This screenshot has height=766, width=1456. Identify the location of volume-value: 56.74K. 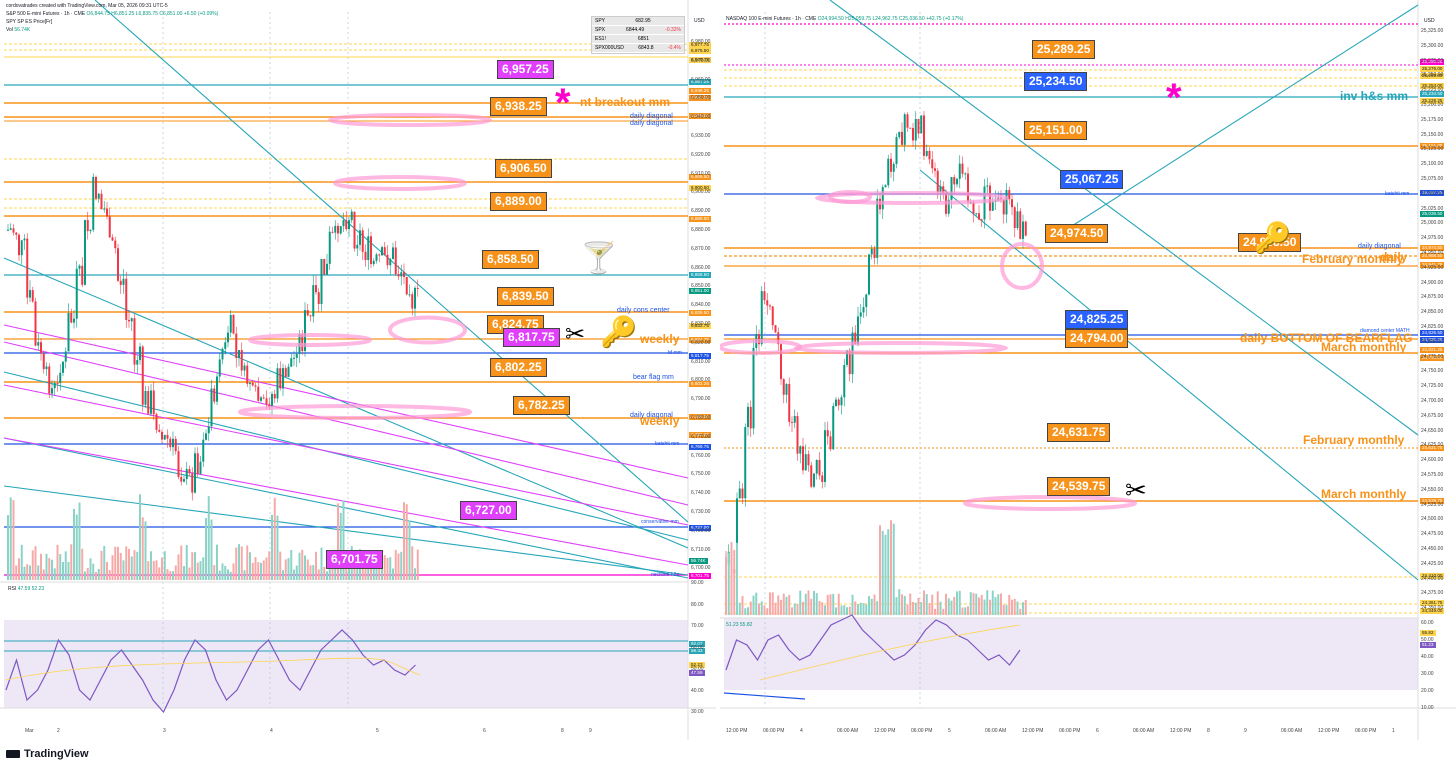
(22, 30).